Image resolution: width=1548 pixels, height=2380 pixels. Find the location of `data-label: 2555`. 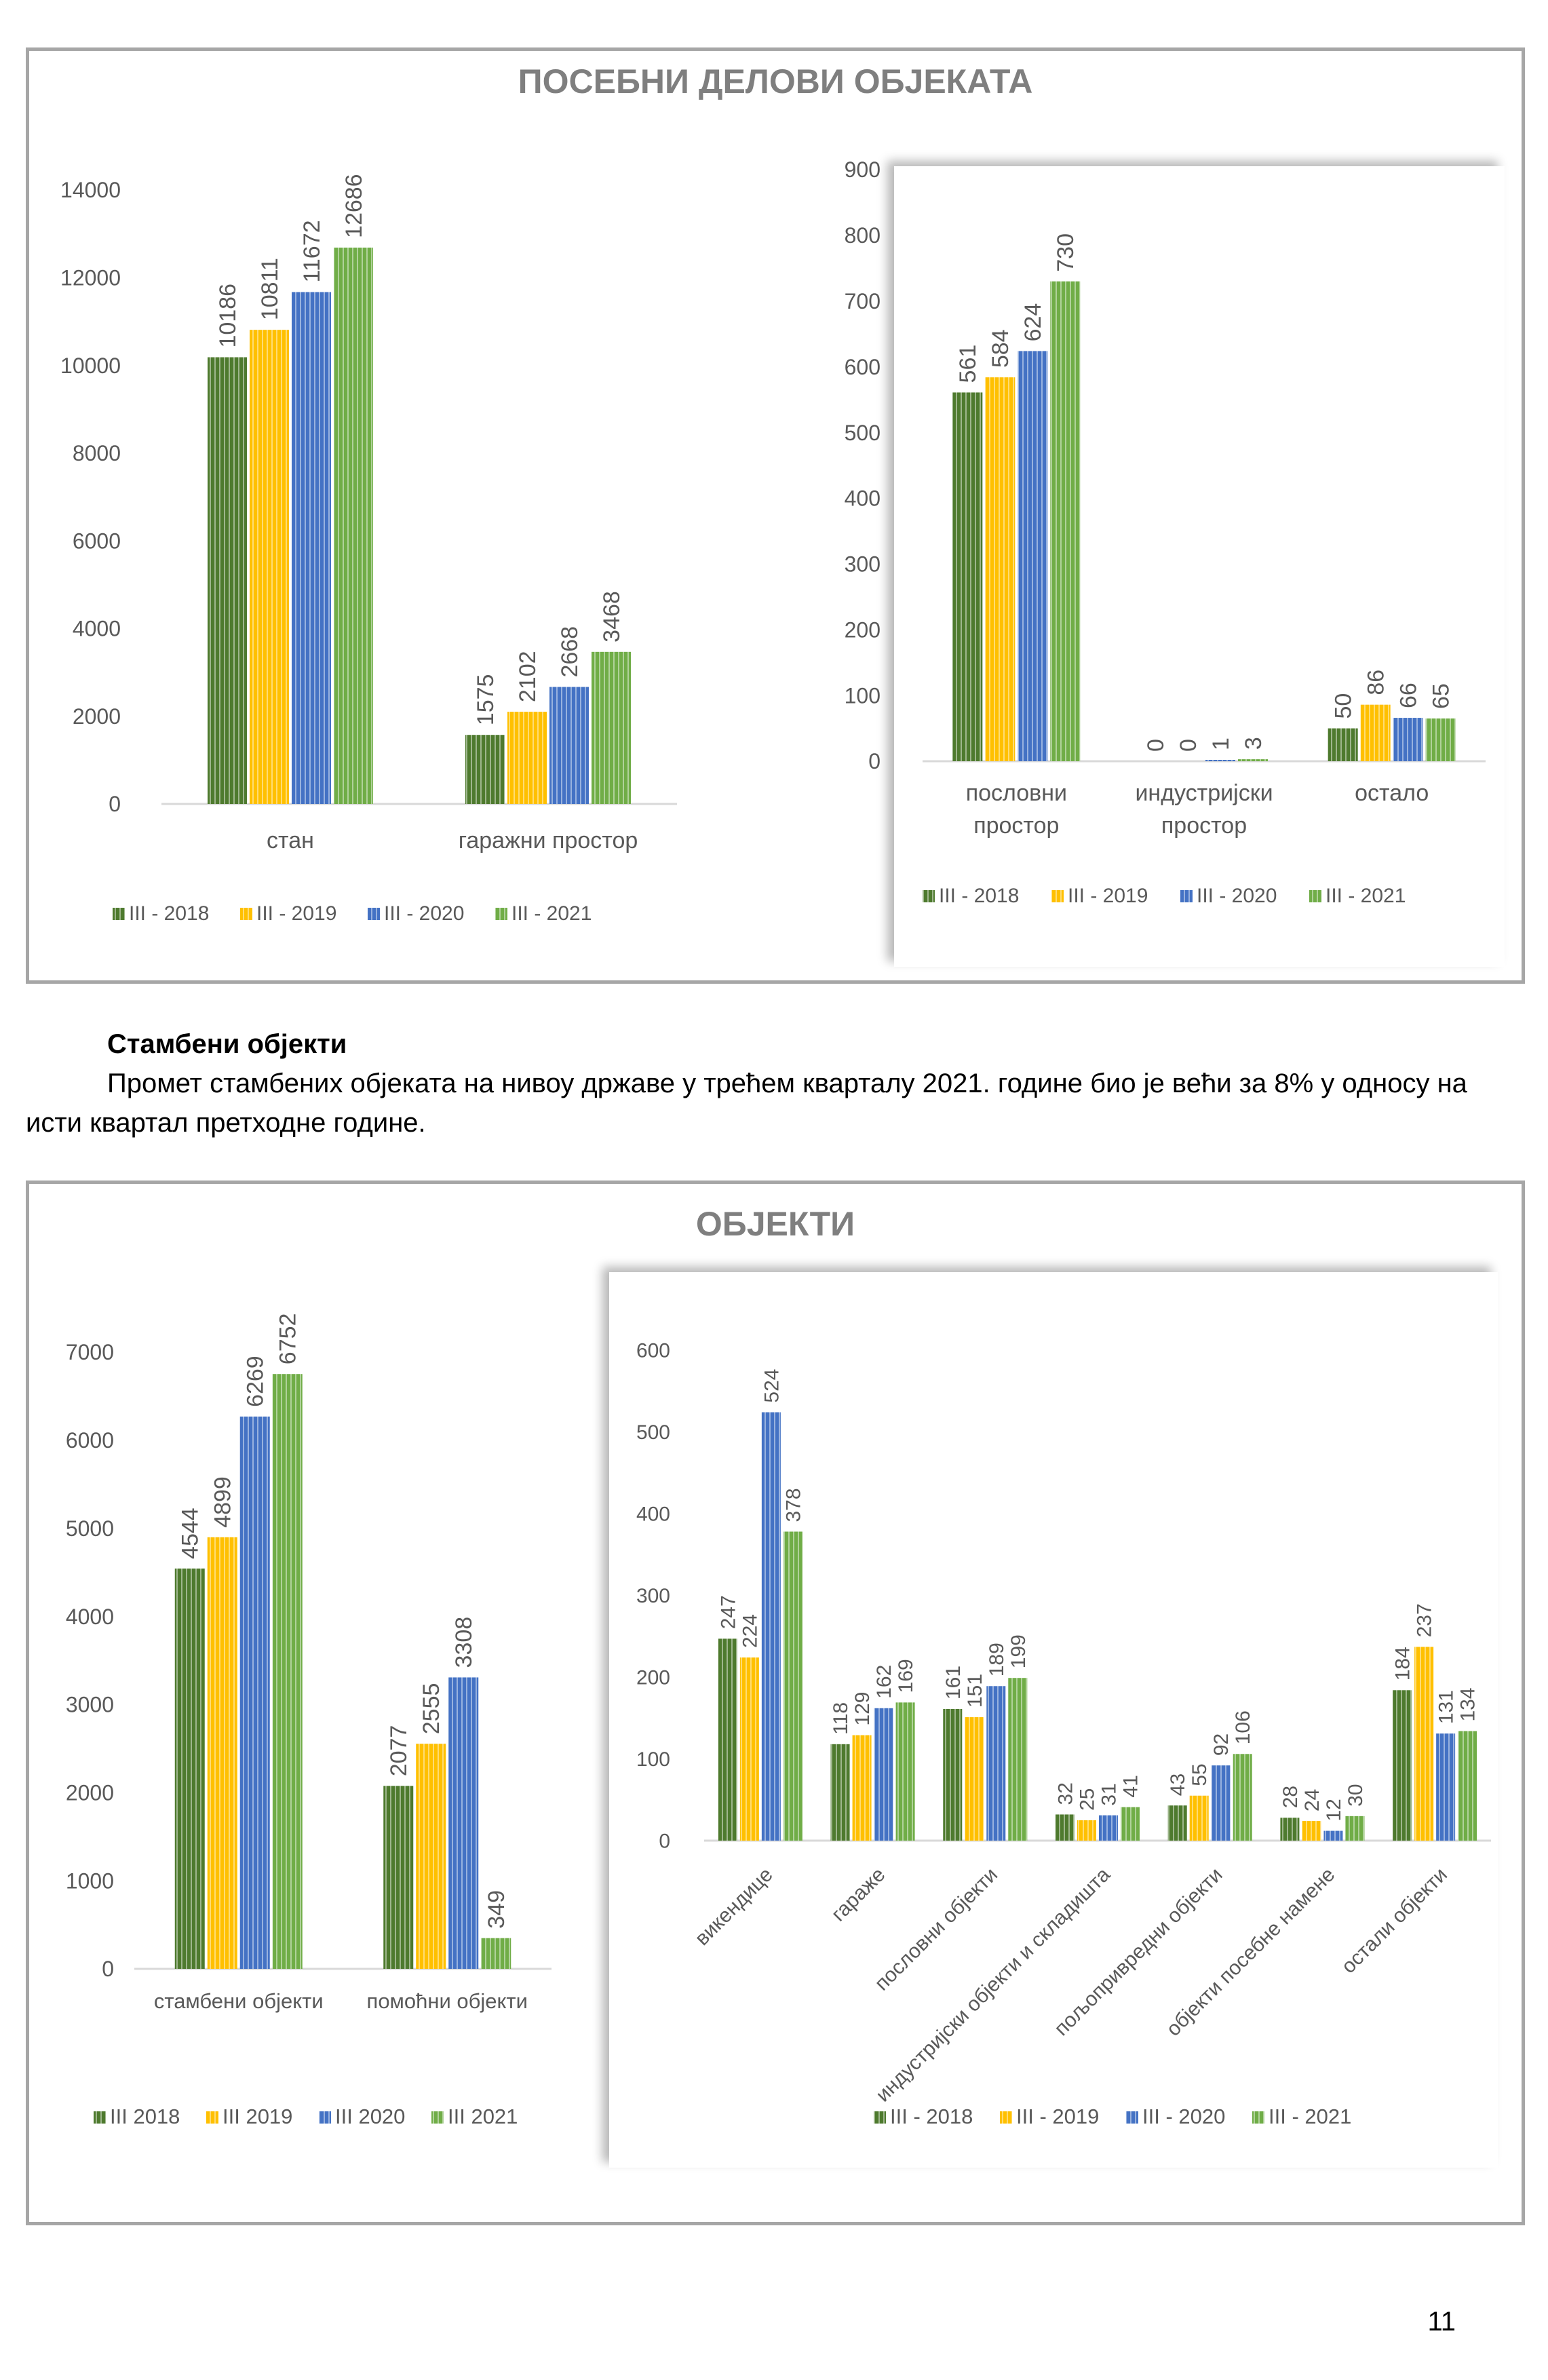

data-label: 2555 is located at coordinates (432, 1709).